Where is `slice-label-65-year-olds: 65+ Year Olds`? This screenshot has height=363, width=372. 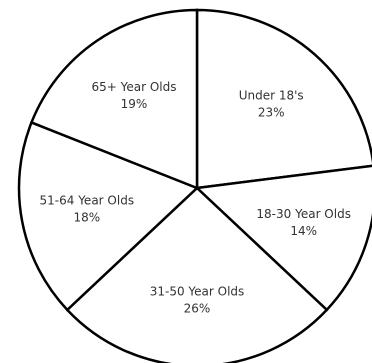
slice-label-65-year-olds: 65+ Year Olds is located at coordinates (133, 87).